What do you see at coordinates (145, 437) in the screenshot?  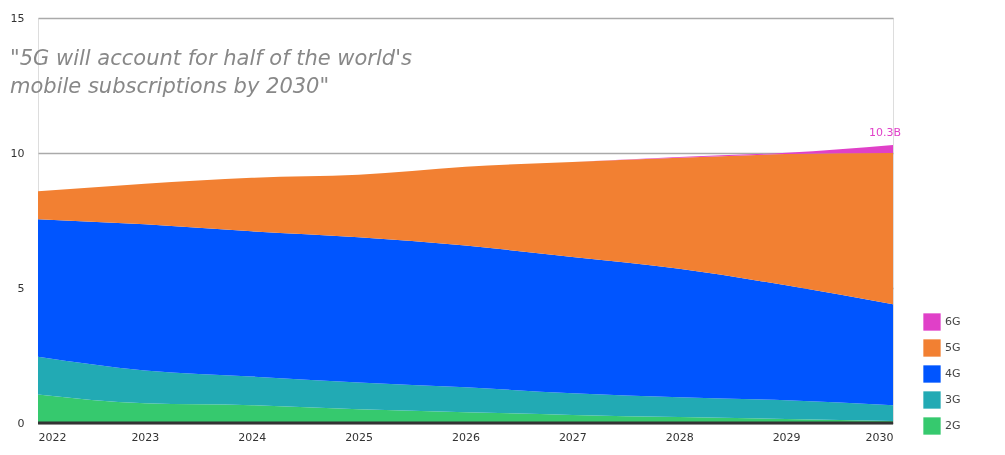 I see `x-tick-label: 2023` at bounding box center [145, 437].